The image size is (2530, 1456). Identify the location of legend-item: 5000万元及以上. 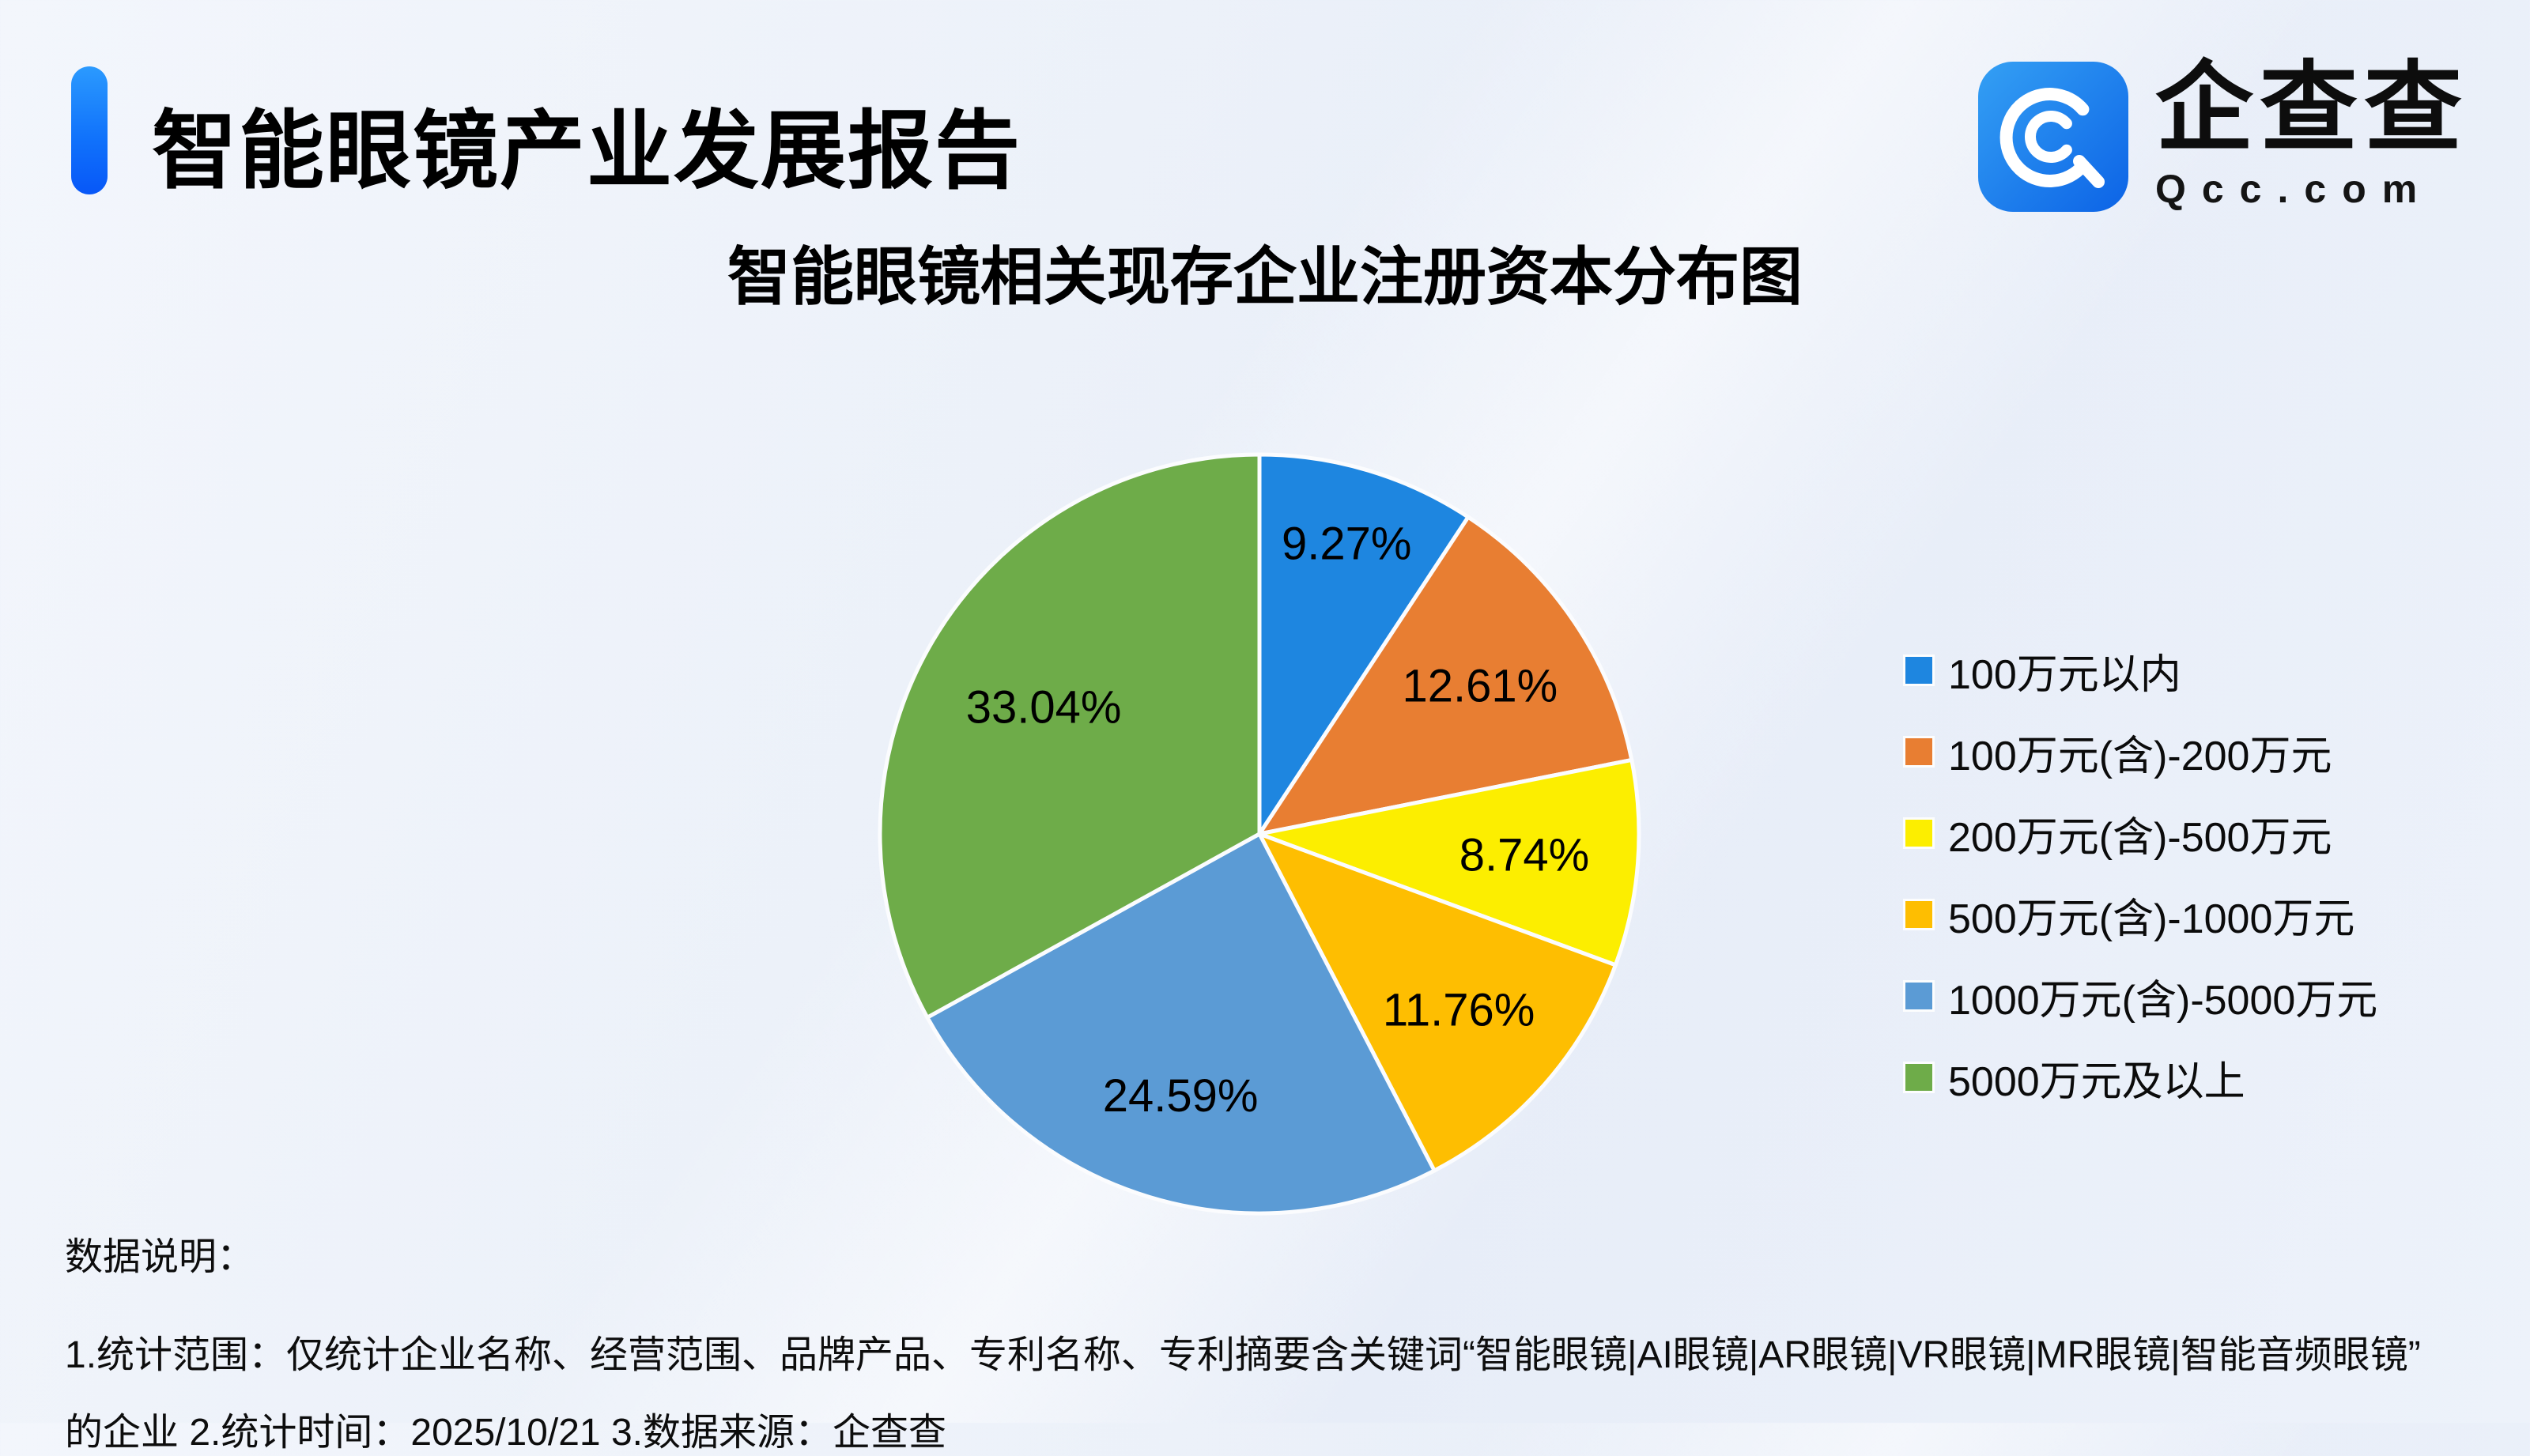
(2141, 1081).